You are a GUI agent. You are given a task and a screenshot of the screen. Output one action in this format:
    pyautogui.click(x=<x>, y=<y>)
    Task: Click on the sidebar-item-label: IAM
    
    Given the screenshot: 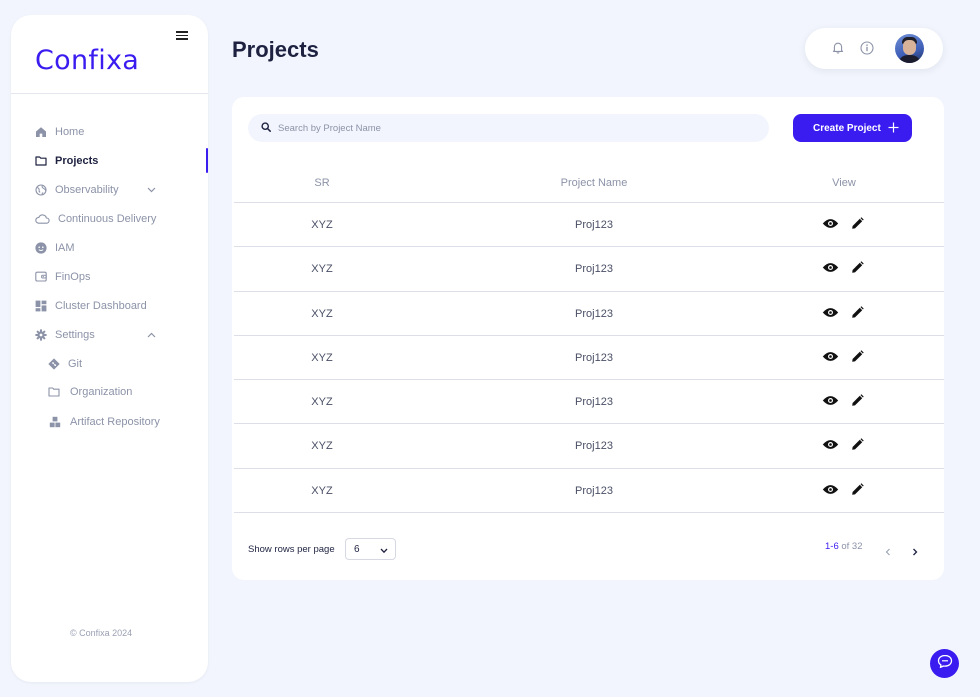 What is the action you would take?
    pyautogui.click(x=65, y=247)
    